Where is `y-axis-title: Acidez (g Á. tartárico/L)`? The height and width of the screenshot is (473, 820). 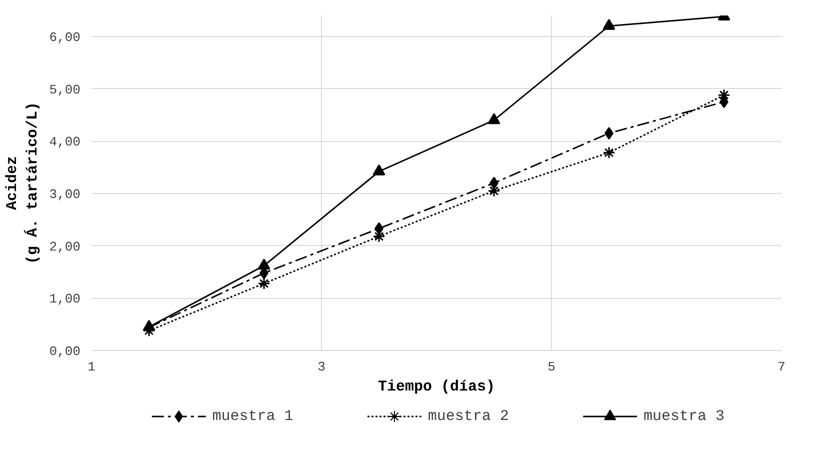
y-axis-title: Acidez (g Á. tartárico/L) is located at coordinates (23, 183).